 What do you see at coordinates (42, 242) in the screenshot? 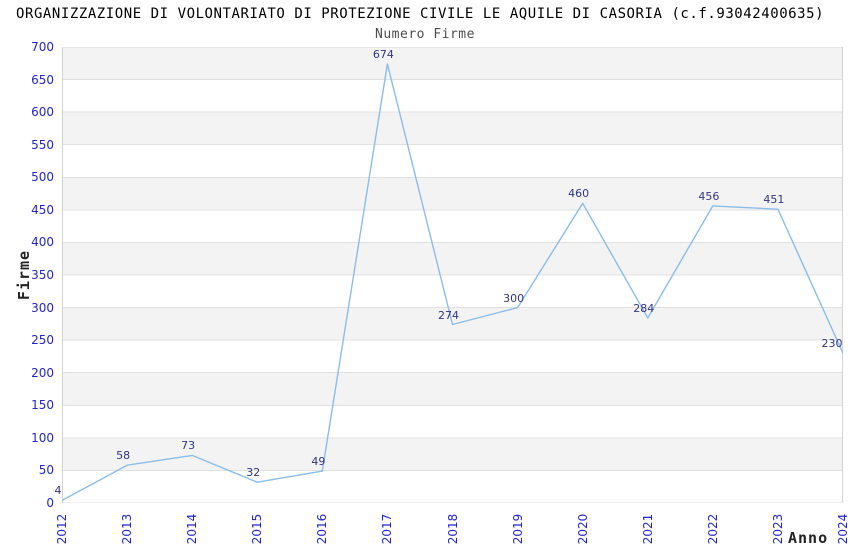
I see `y-tick-label: 400` at bounding box center [42, 242].